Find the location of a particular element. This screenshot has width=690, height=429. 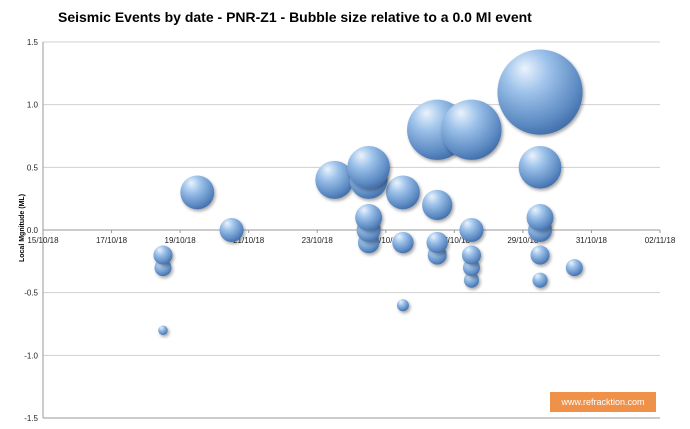

x-tick-label: 29/10/18 is located at coordinates (523, 240).